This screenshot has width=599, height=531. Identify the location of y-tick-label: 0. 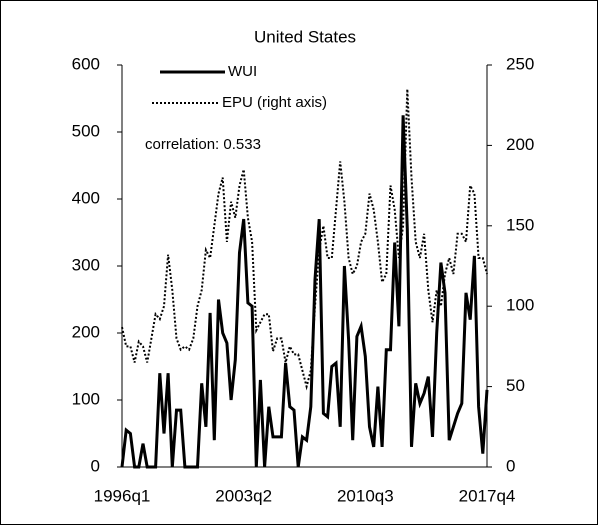
(95, 465).